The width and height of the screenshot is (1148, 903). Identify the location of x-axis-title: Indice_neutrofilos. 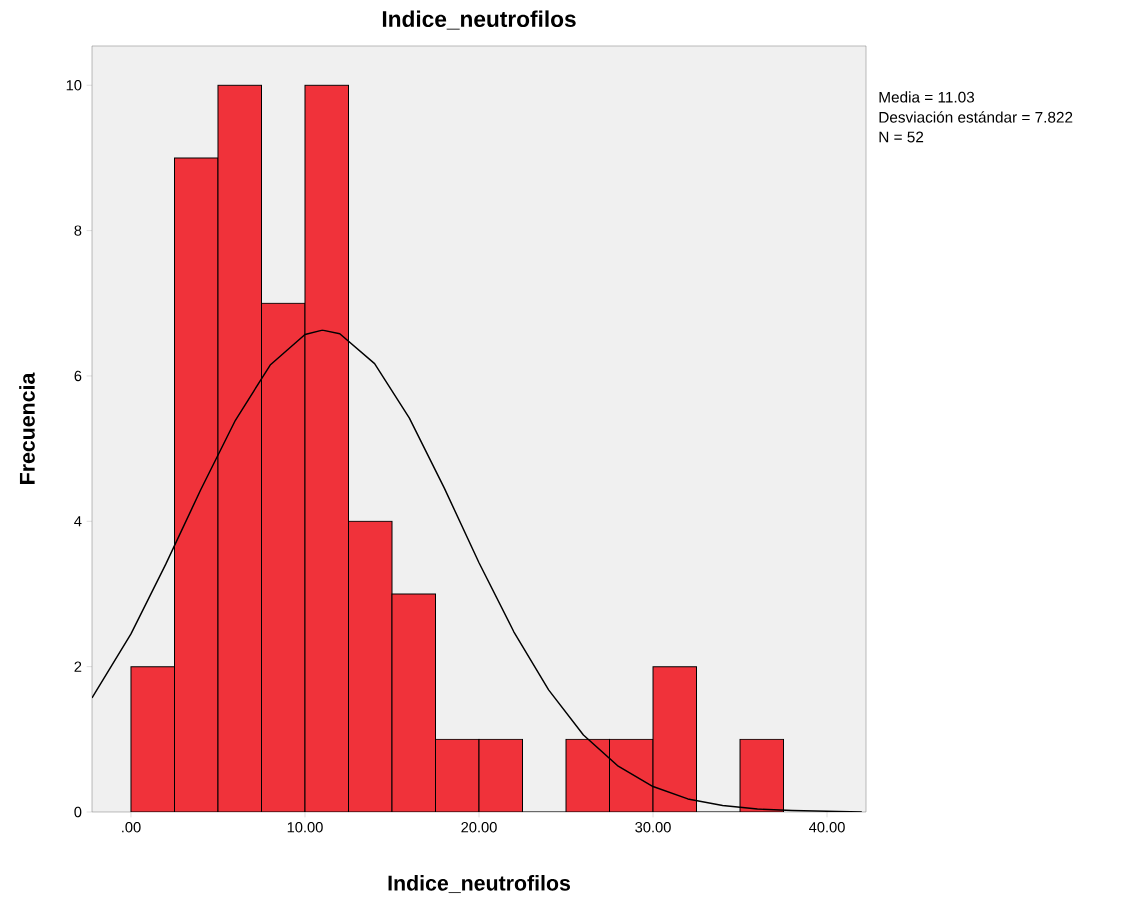
(479, 884).